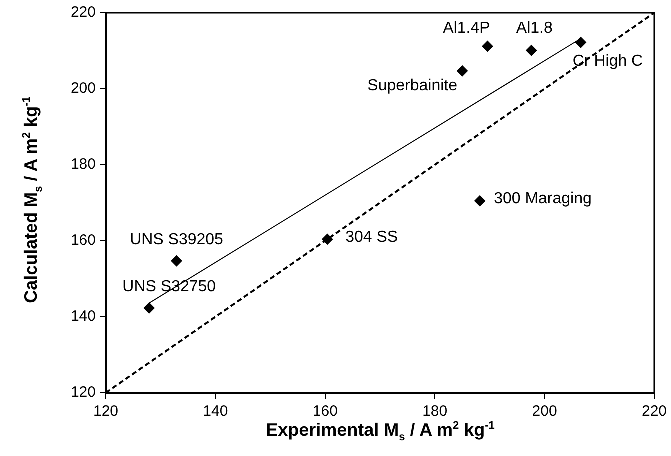  Describe the element at coordinates (372, 237) in the screenshot. I see `annotation: 304 SS` at that location.